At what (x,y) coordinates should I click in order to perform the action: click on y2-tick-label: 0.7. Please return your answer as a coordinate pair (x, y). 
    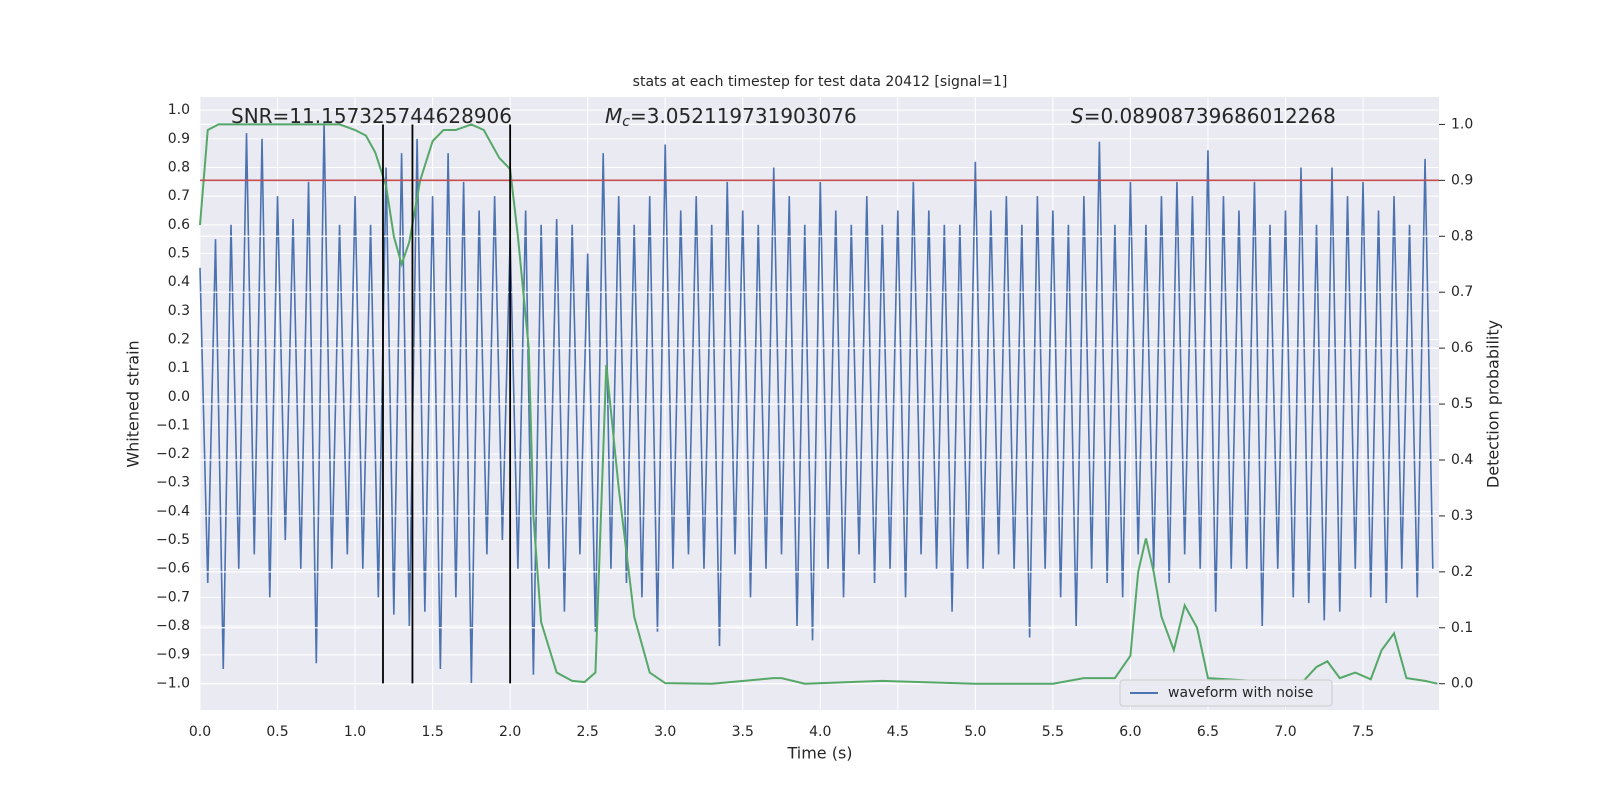
    Looking at the image, I should click on (1462, 292).